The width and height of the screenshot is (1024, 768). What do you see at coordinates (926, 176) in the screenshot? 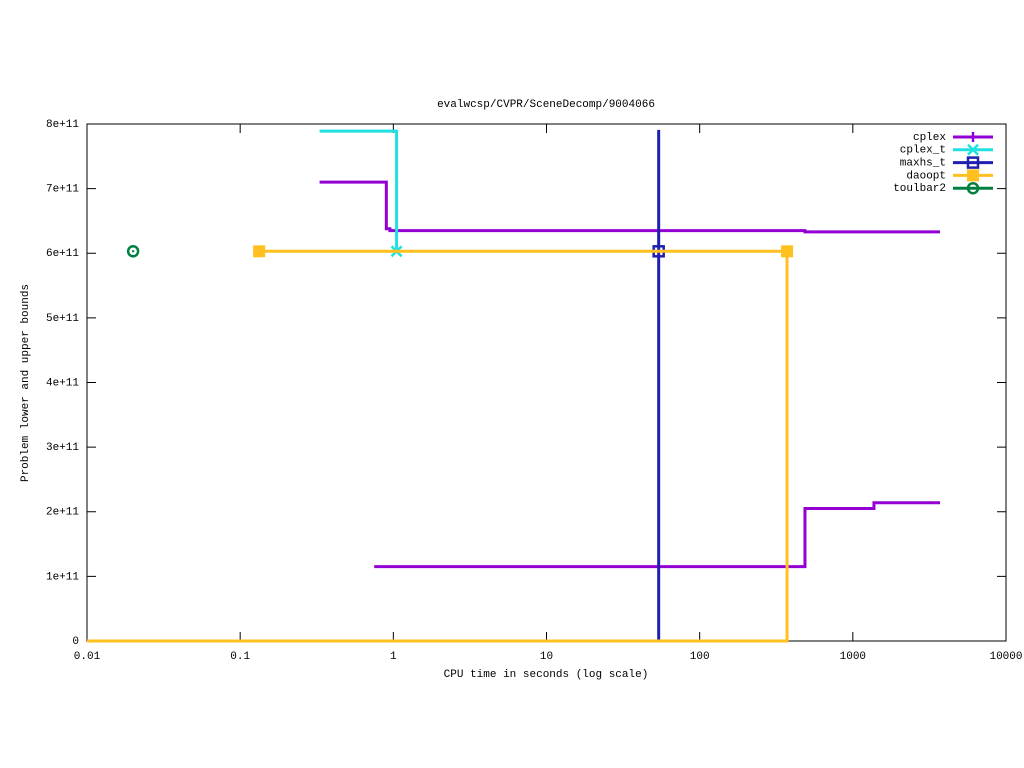
I see `legend-label: daoopt` at bounding box center [926, 176].